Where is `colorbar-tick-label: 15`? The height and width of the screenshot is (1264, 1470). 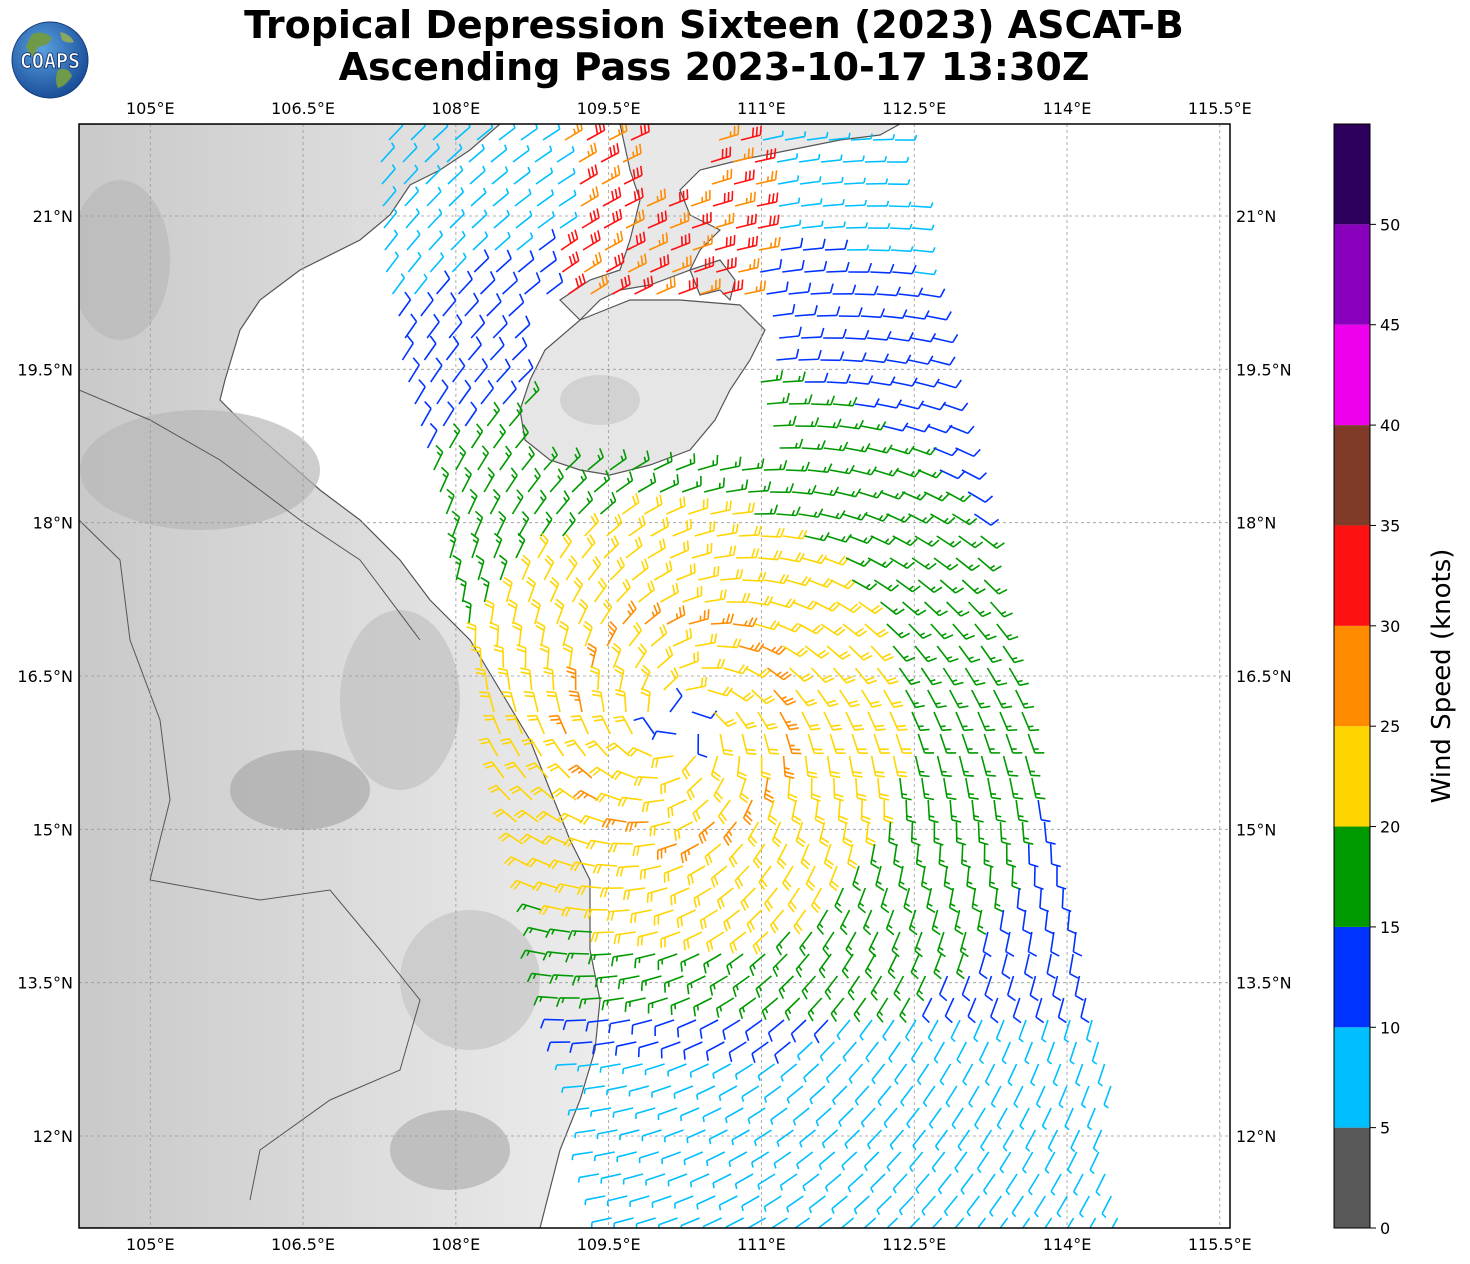
colorbar-tick-label: 15 is located at coordinates (1390, 927).